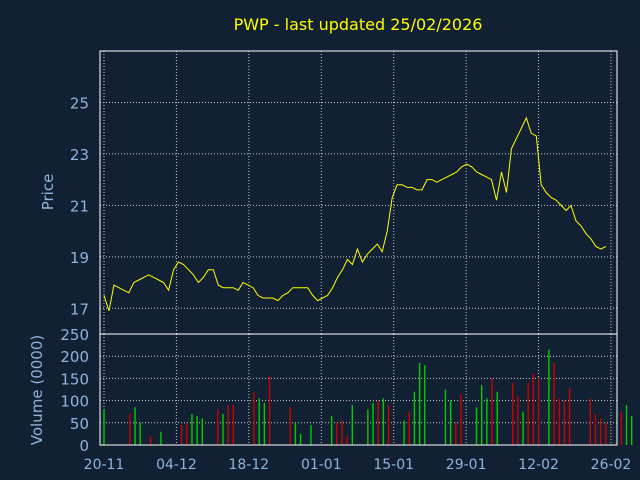  What do you see at coordinates (79, 155) in the screenshot?
I see `price-tick-label: 23` at bounding box center [79, 155].